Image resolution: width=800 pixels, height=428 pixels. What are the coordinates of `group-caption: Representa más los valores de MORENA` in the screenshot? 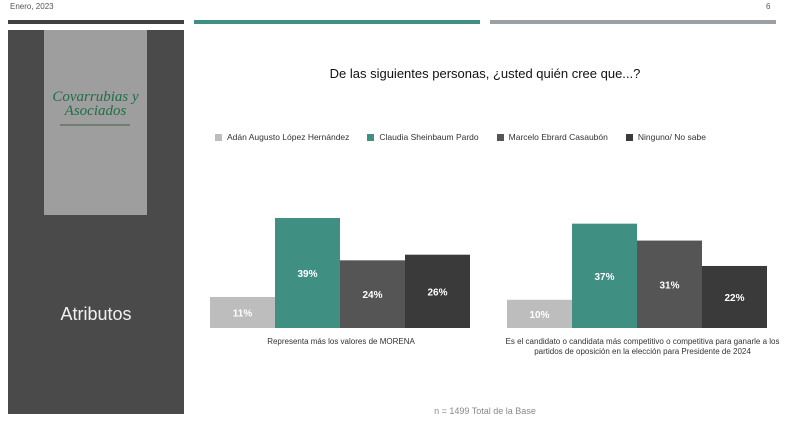 It's located at (341, 341).